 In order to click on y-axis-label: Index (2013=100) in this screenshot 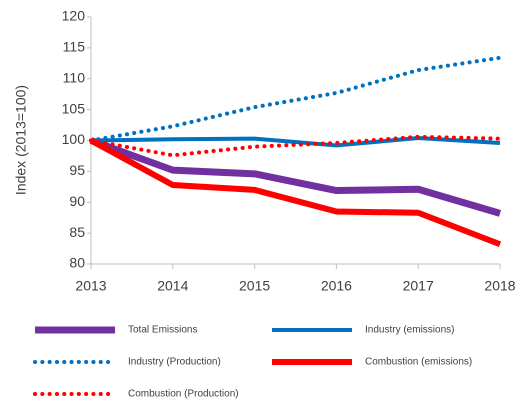, I will do `click(21, 140)`.